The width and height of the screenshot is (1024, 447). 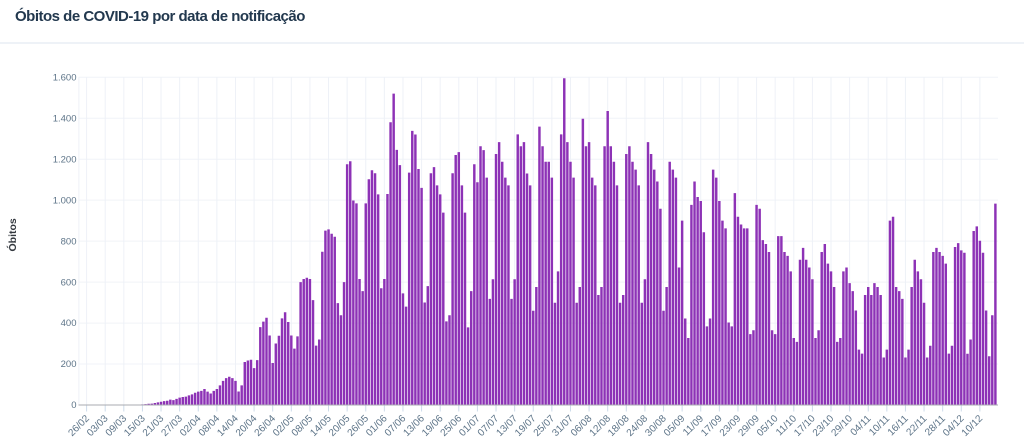 I want to click on svg-text: 400, so click(x=69, y=323).